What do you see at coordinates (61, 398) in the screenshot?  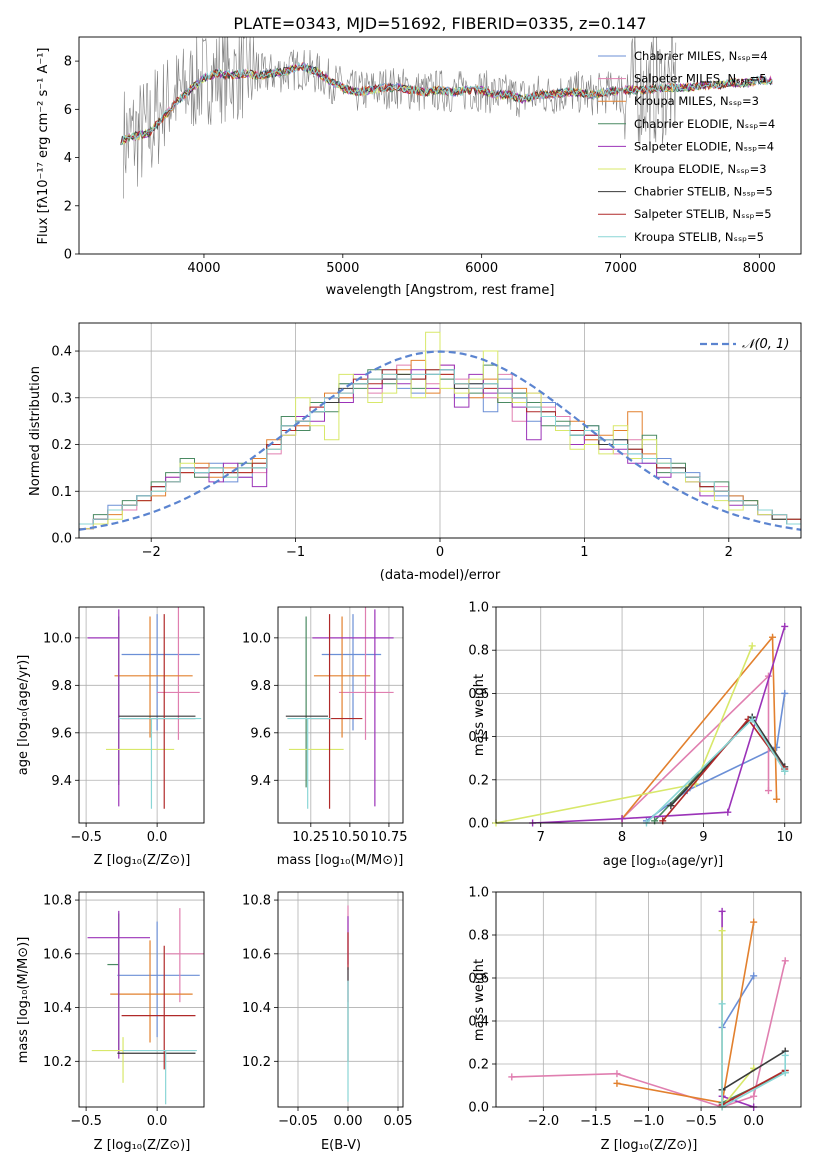 I see `y-tick-label: 0.3` at bounding box center [61, 398].